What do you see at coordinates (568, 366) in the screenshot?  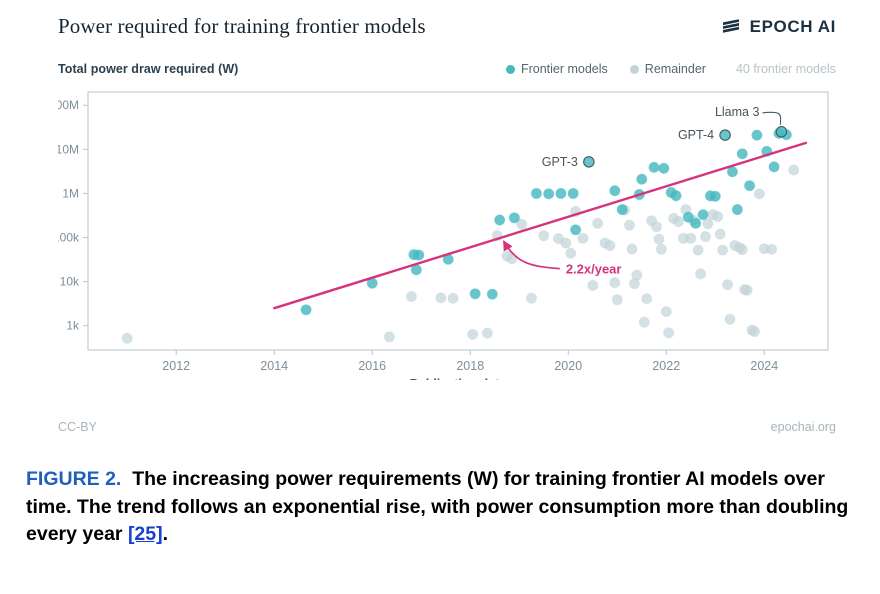 I see `x-tick-label: 2020` at bounding box center [568, 366].